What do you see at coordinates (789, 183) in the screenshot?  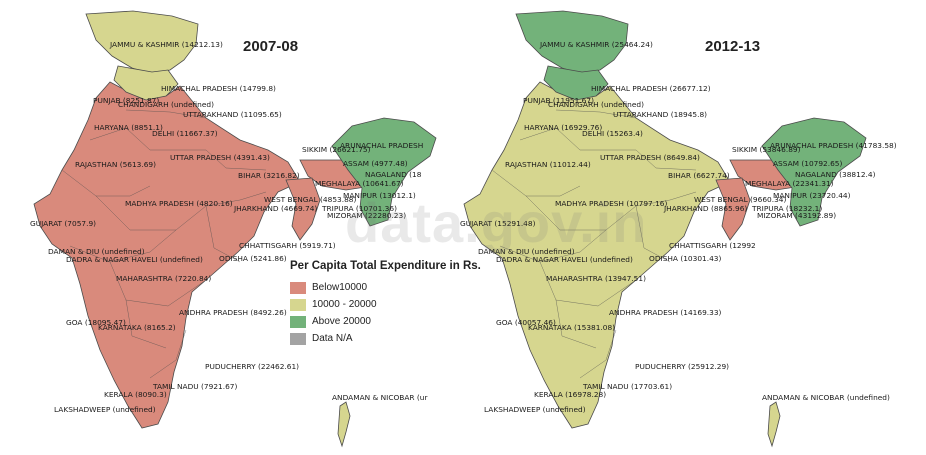 I see `state-label: MEGHALAYA (22341.31)` at bounding box center [789, 183].